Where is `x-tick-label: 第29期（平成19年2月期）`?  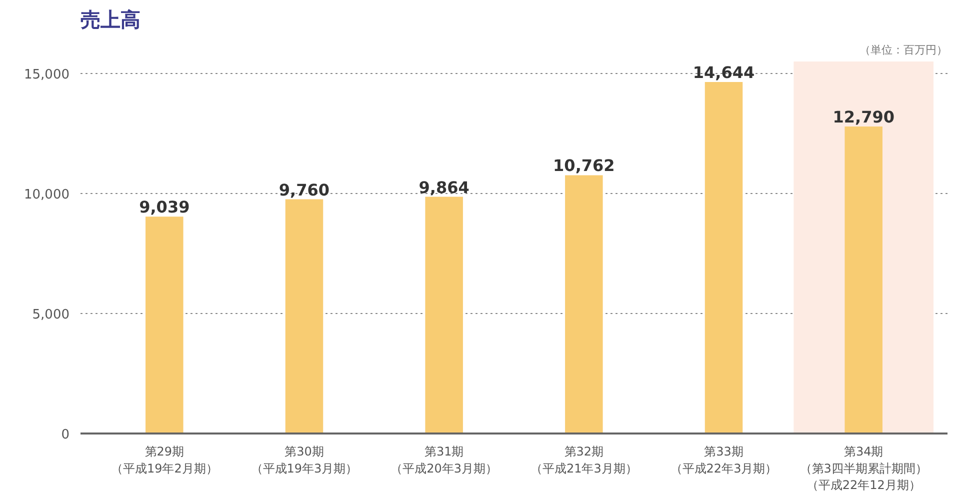
x-tick-label: 第29期（平成19年2月期） is located at coordinates (164, 460).